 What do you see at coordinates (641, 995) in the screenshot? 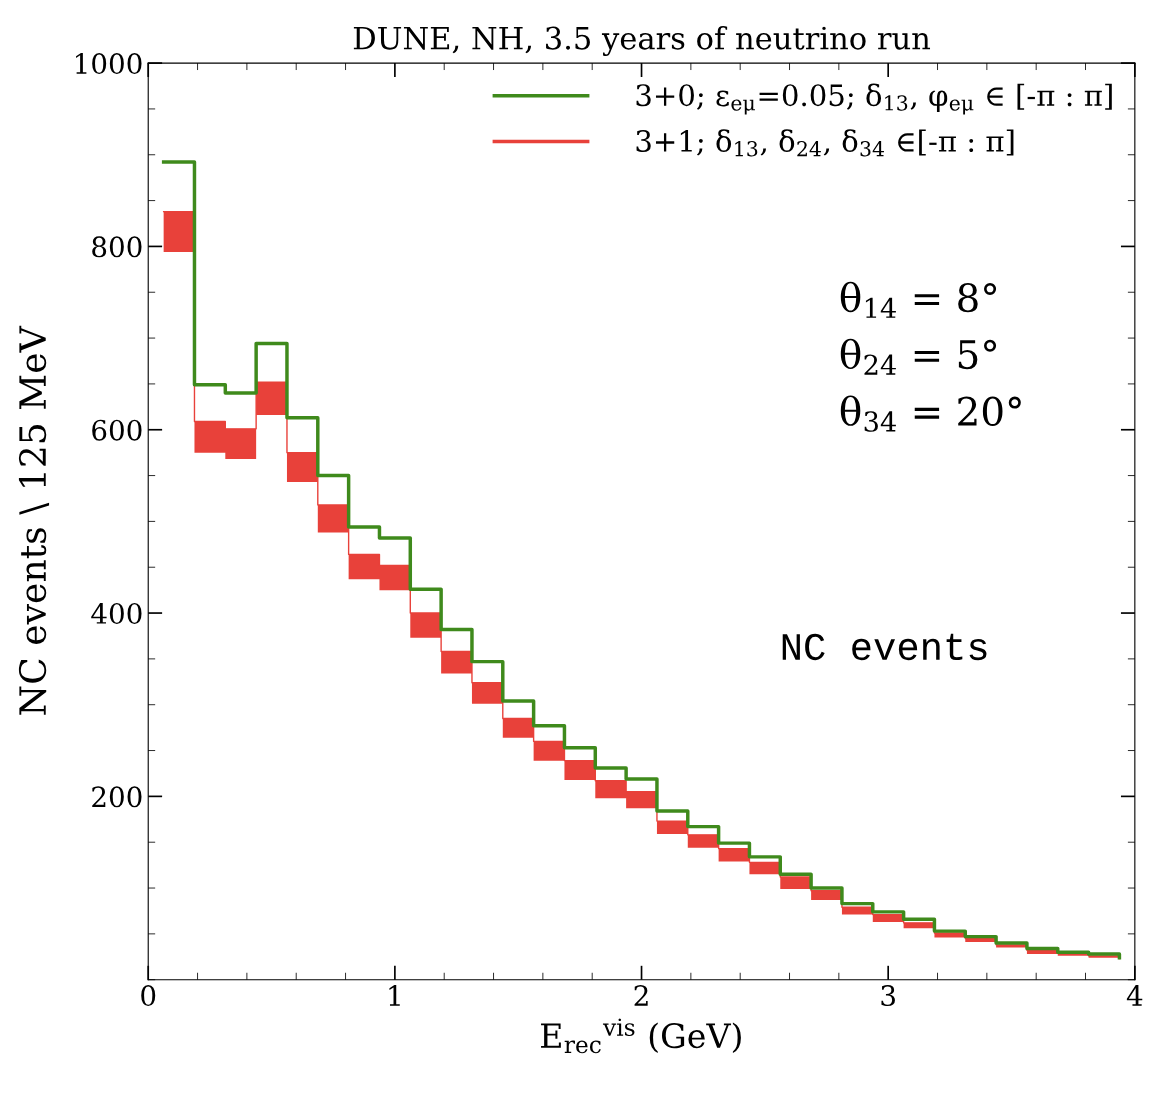
I see `x-tick-label: 2` at bounding box center [641, 995].